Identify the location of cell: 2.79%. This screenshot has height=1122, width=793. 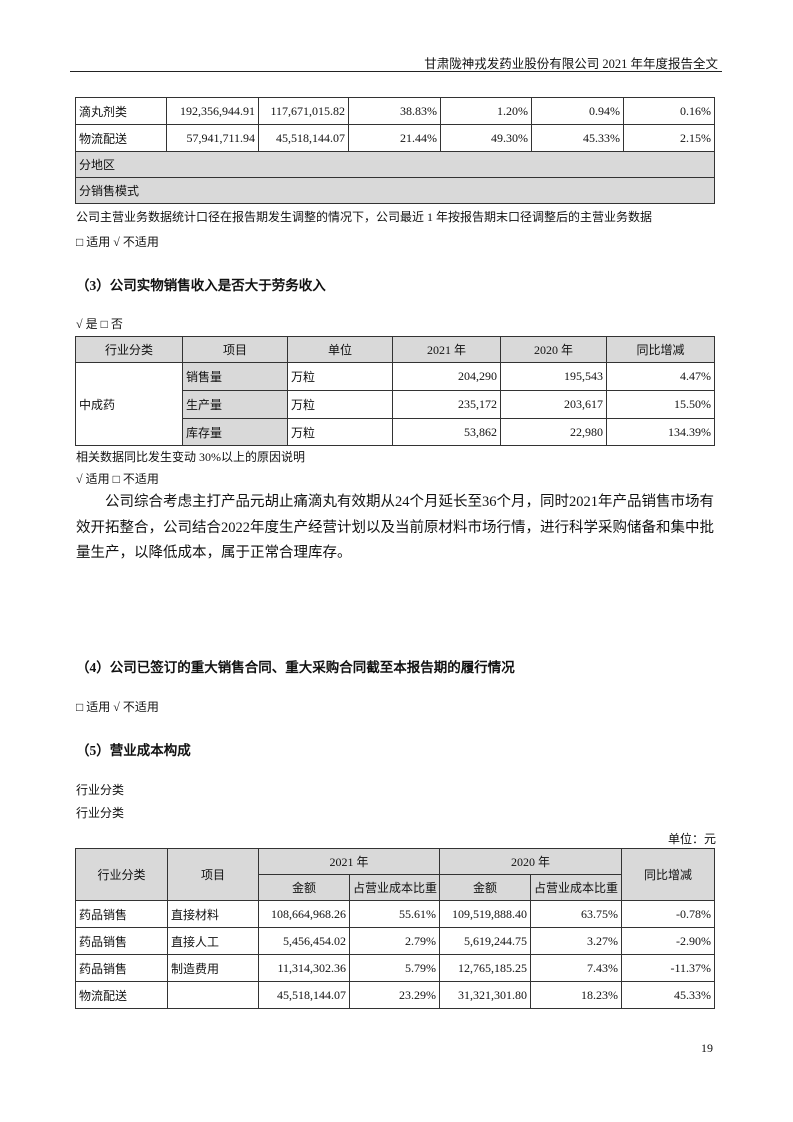
(394, 941).